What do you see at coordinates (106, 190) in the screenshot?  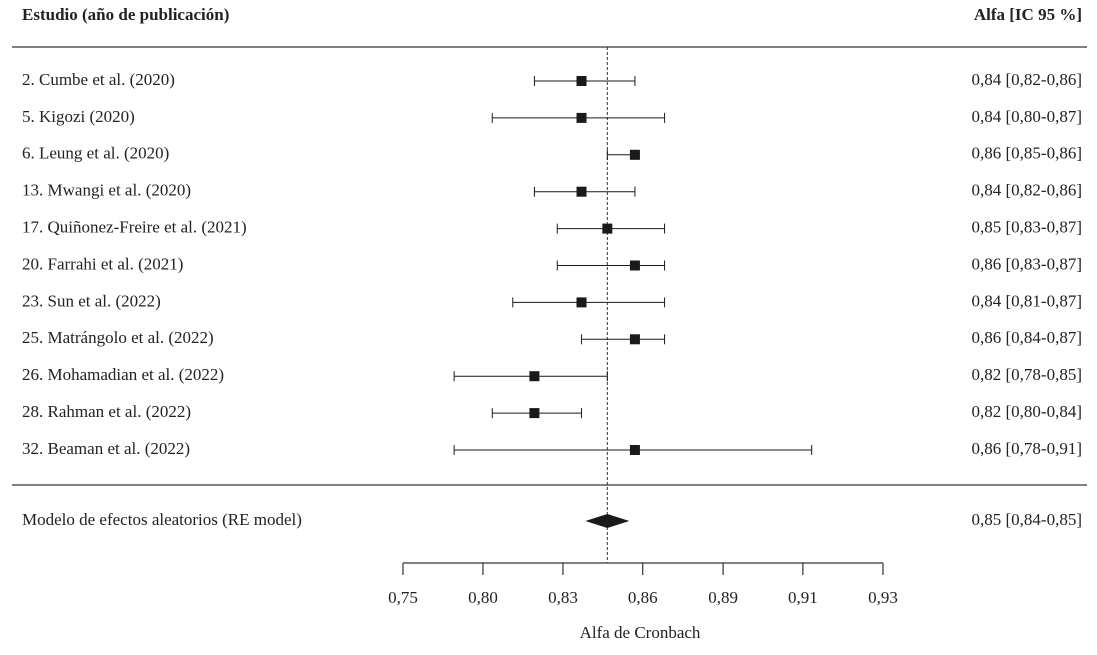 I see `study-name: 13. Mwangi et al. (2020)` at bounding box center [106, 190].